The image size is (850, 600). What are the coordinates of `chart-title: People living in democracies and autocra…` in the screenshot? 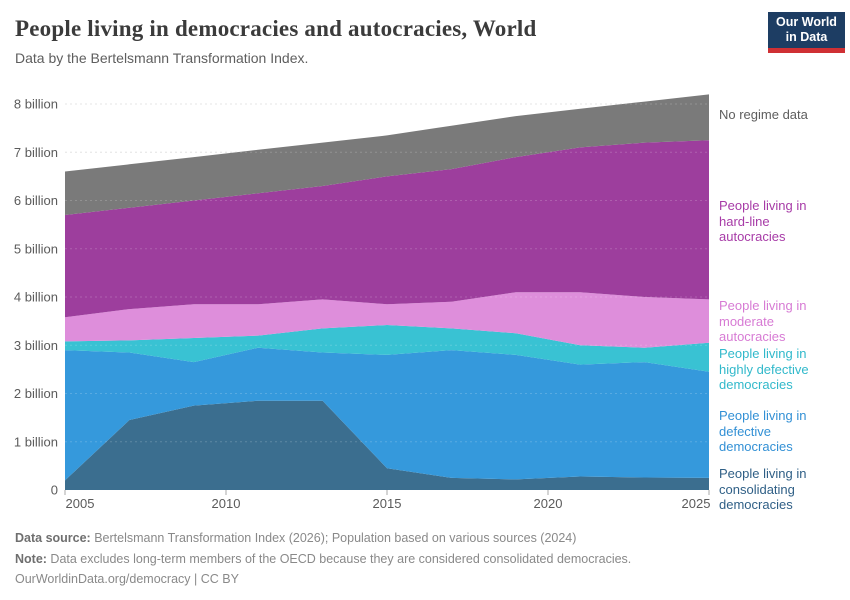 It's located at (276, 28).